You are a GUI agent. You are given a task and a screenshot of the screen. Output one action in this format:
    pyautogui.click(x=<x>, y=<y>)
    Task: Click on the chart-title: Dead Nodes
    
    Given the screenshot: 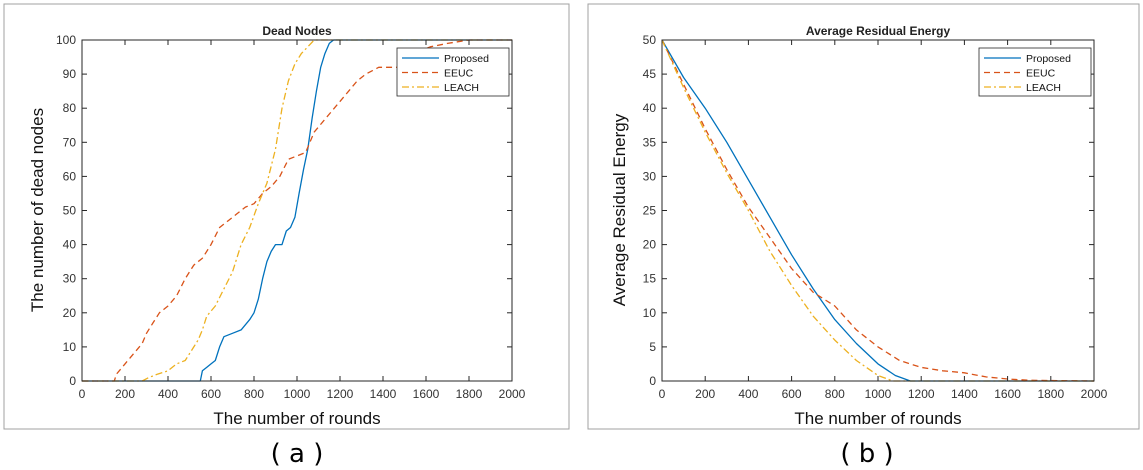 What is the action you would take?
    pyautogui.click(x=297, y=31)
    